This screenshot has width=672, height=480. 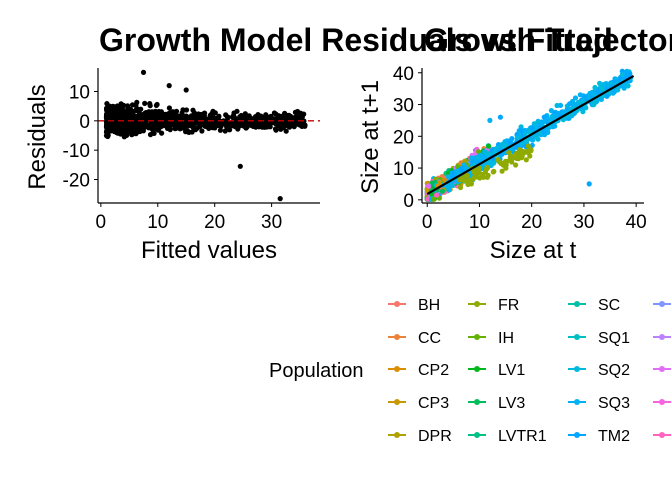 I want to click on legend-item: SQ2, so click(x=599, y=370).